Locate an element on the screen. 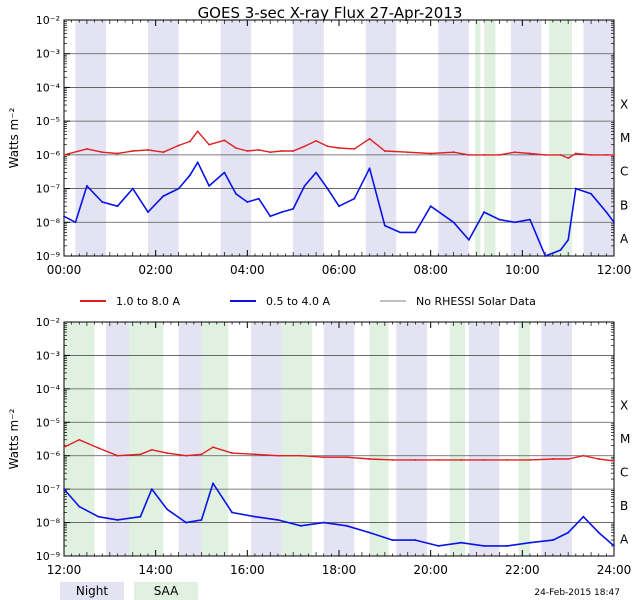 Image resolution: width=640 pixels, height=600 pixels. legend-no-data-label: No RHESSI Solar Data is located at coordinates (476, 301).